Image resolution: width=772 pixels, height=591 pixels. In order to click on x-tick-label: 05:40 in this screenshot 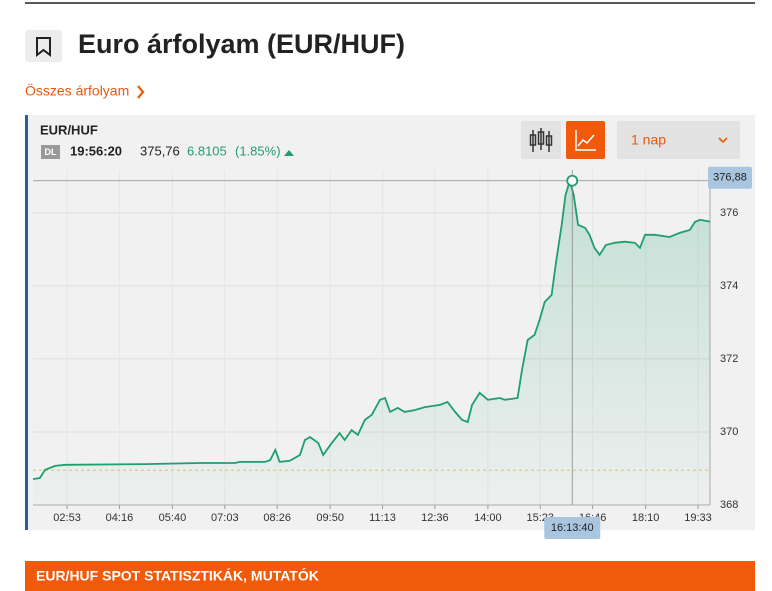, I will do `click(173, 518)`.